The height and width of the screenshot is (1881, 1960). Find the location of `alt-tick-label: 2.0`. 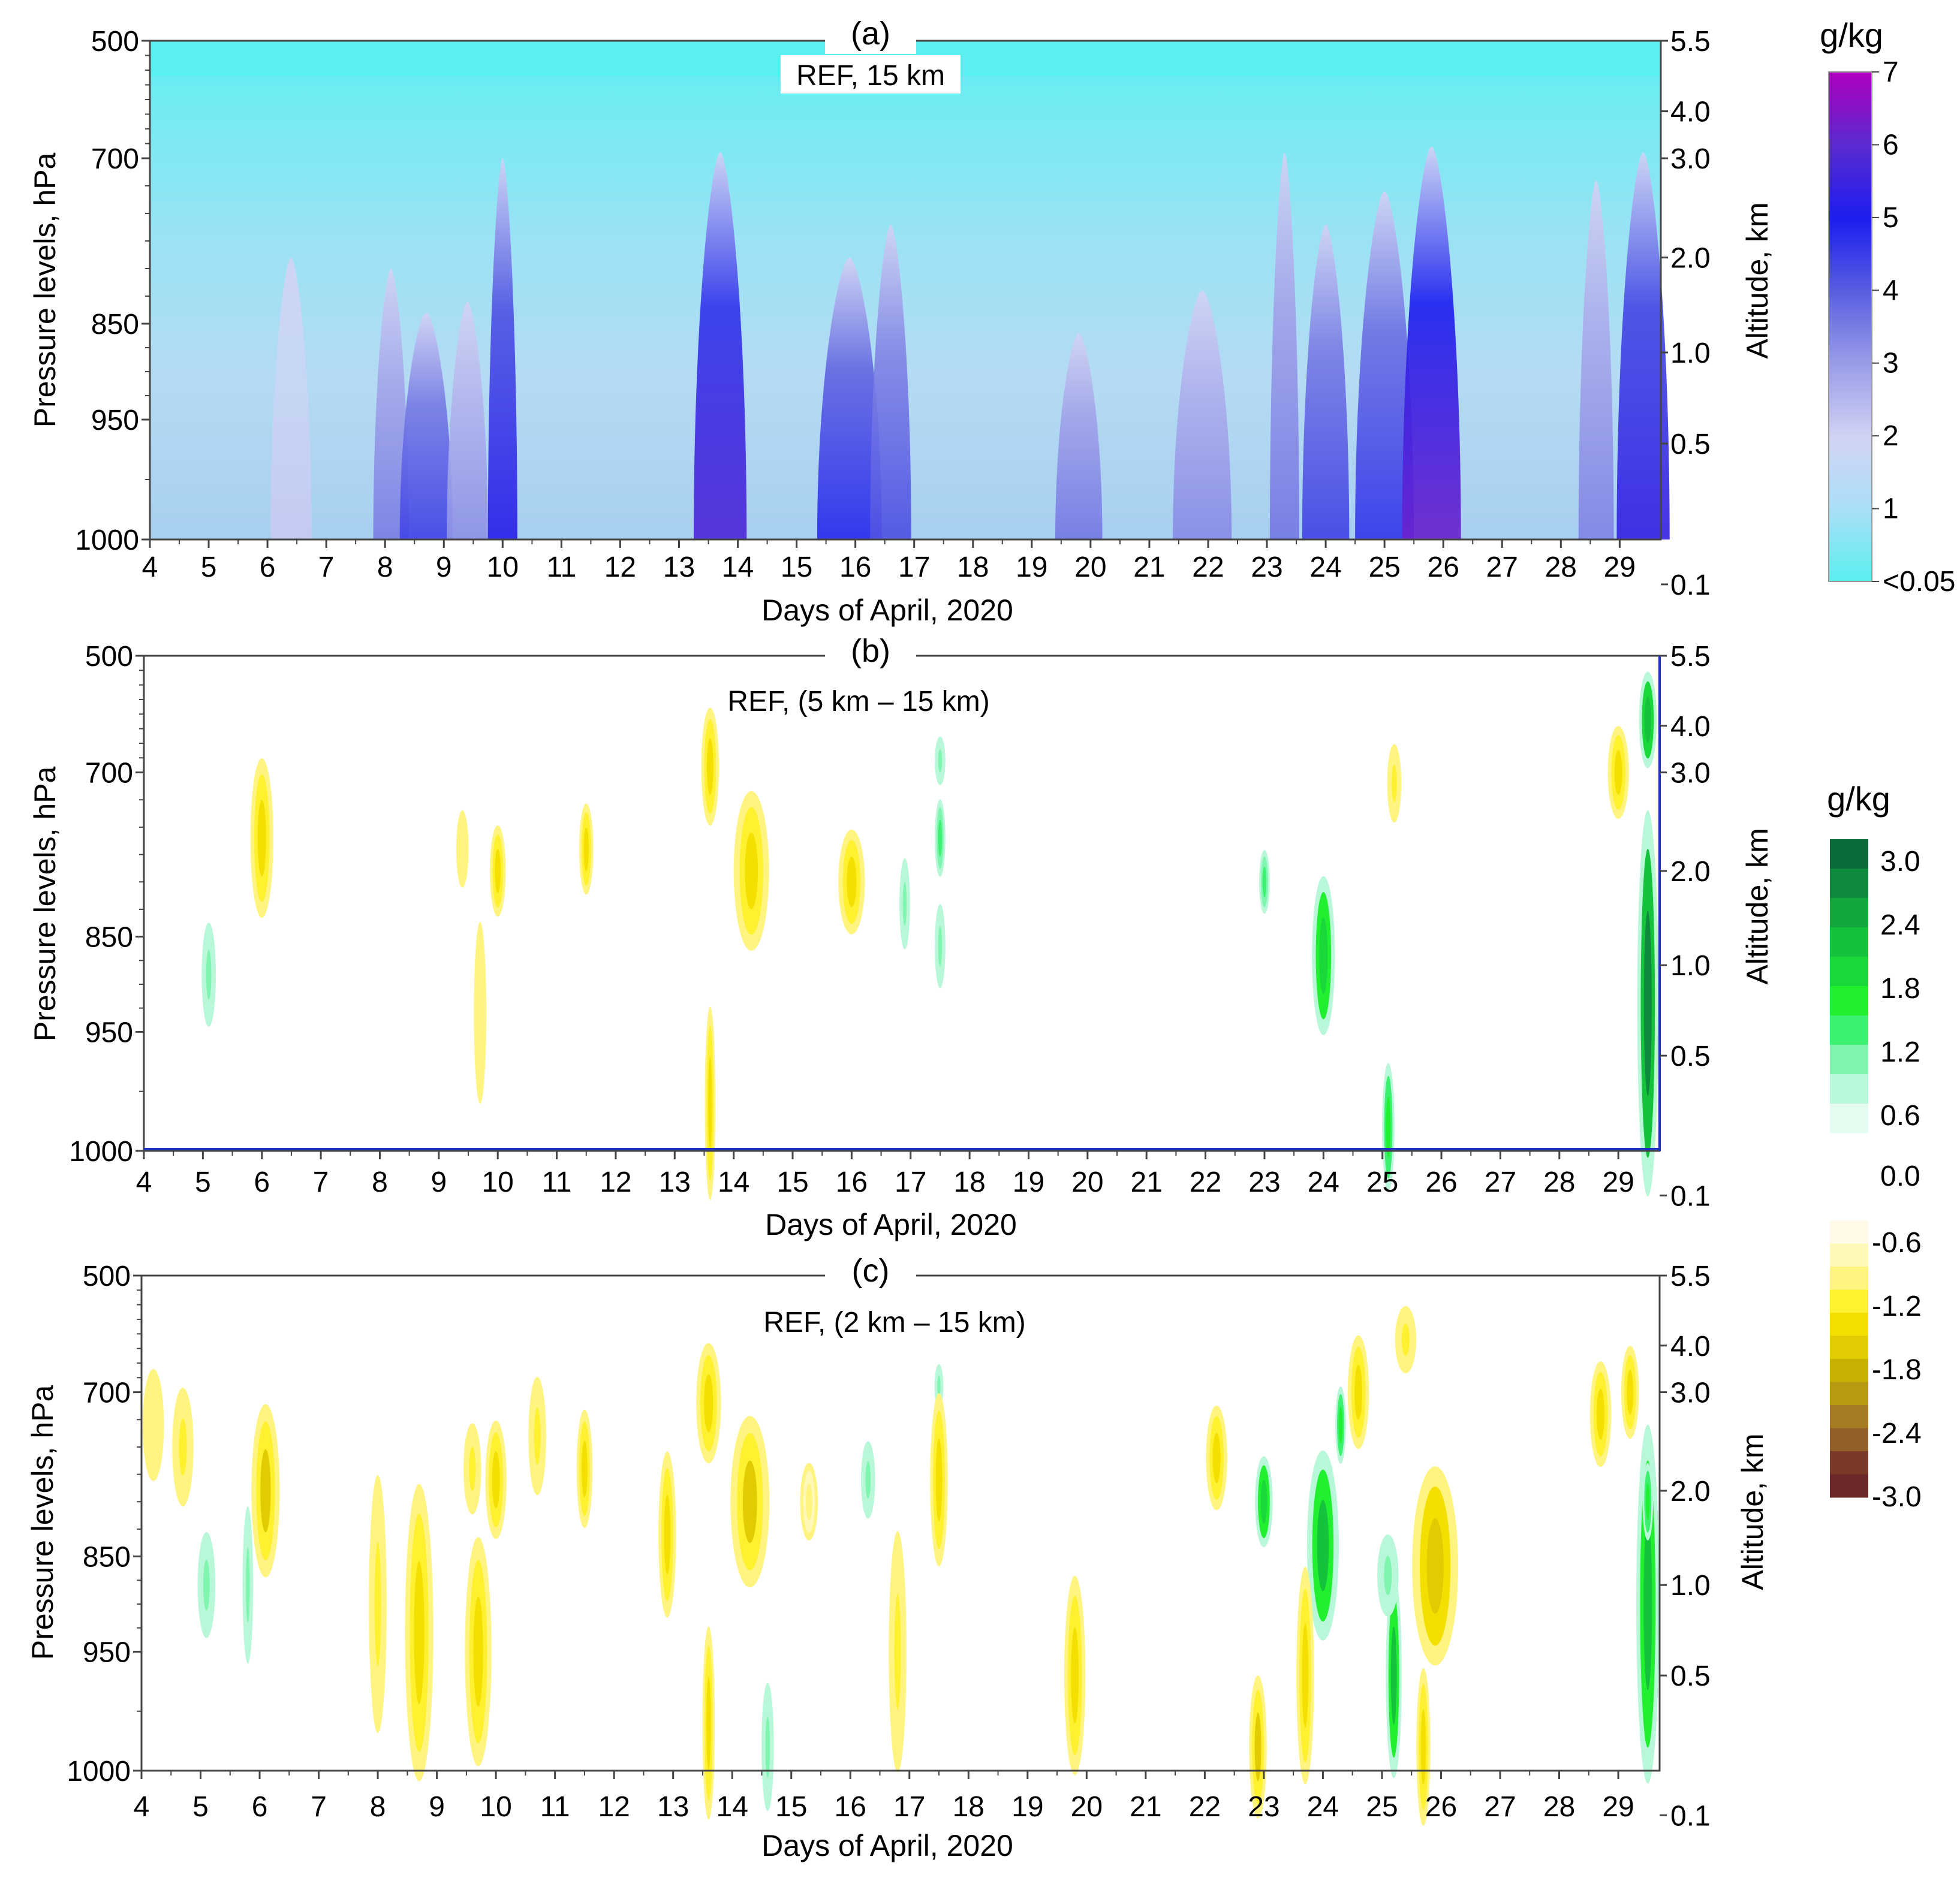

alt-tick-label: 2.0 is located at coordinates (1690, 259).